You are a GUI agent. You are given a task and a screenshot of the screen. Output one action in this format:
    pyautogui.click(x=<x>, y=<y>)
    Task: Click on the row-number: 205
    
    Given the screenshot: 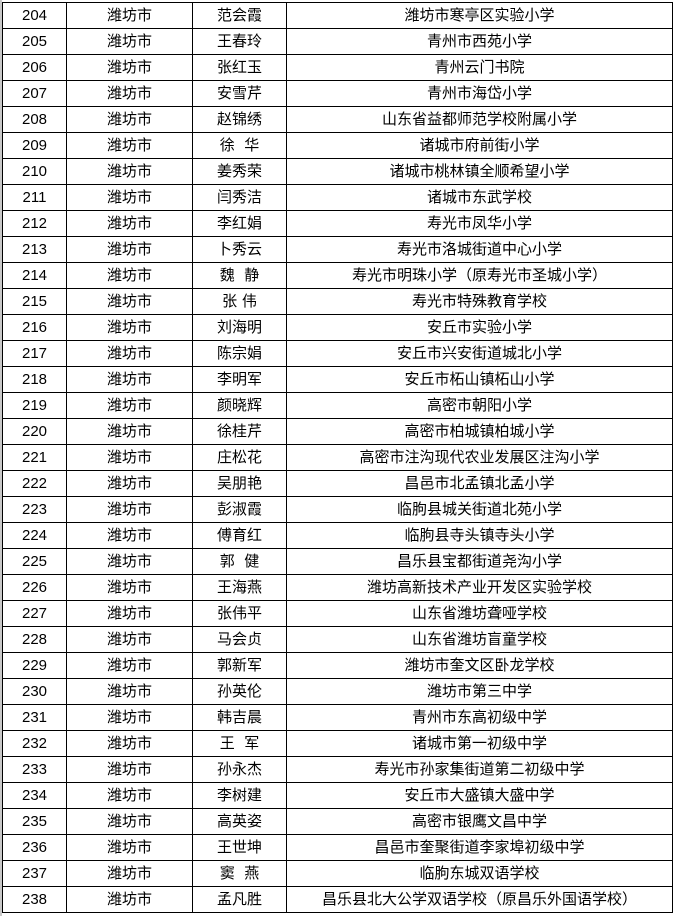 What is the action you would take?
    pyautogui.click(x=34, y=41)
    